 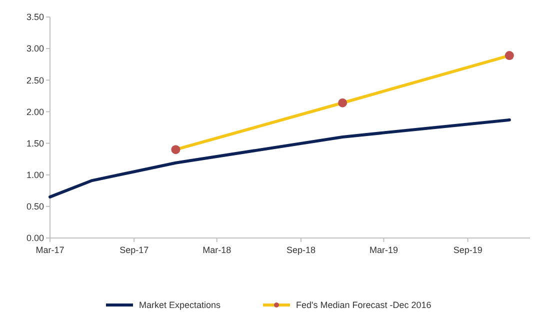 What do you see at coordinates (35, 175) in the screenshot?
I see `y-tick-label: 1.00` at bounding box center [35, 175].